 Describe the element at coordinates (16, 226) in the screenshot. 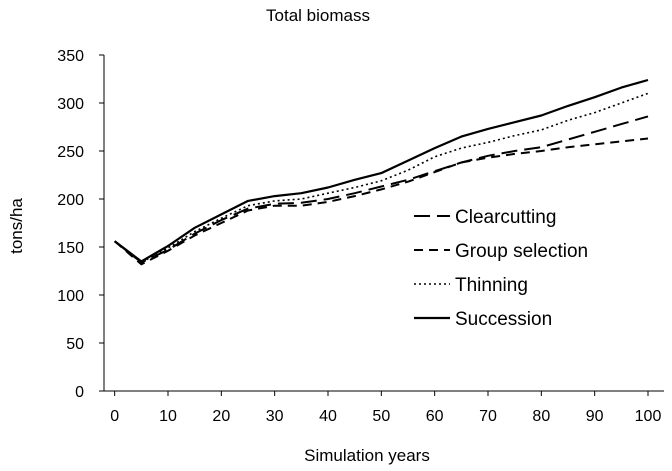

I see `y-axis-label: tons/ha` at that location.